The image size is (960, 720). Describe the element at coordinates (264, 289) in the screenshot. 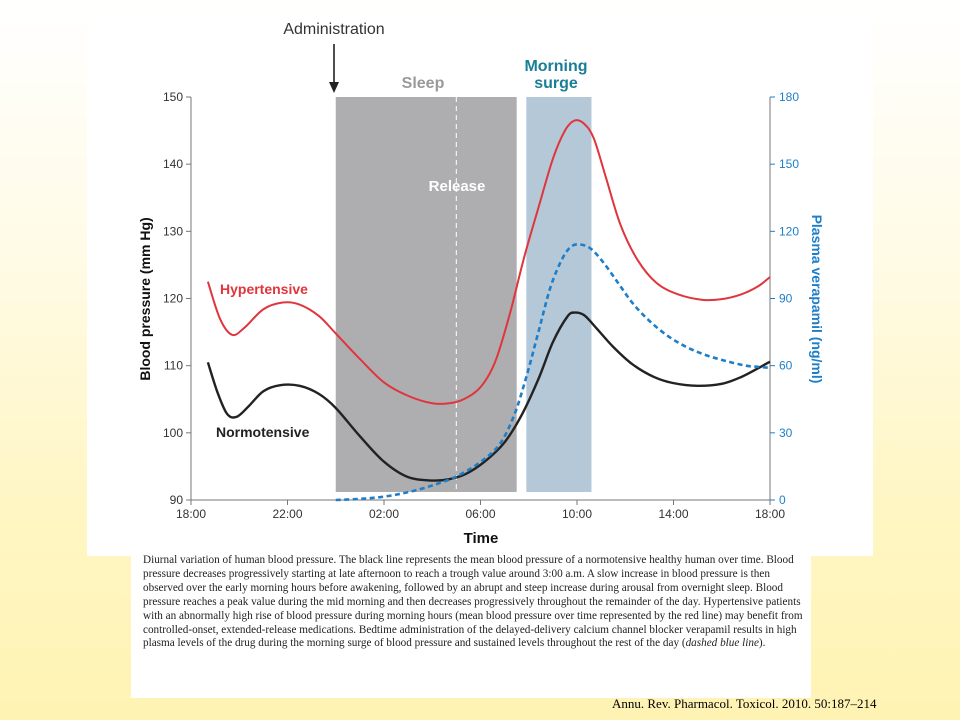

I see `hypertensive-series-label: Hypertensive` at that location.